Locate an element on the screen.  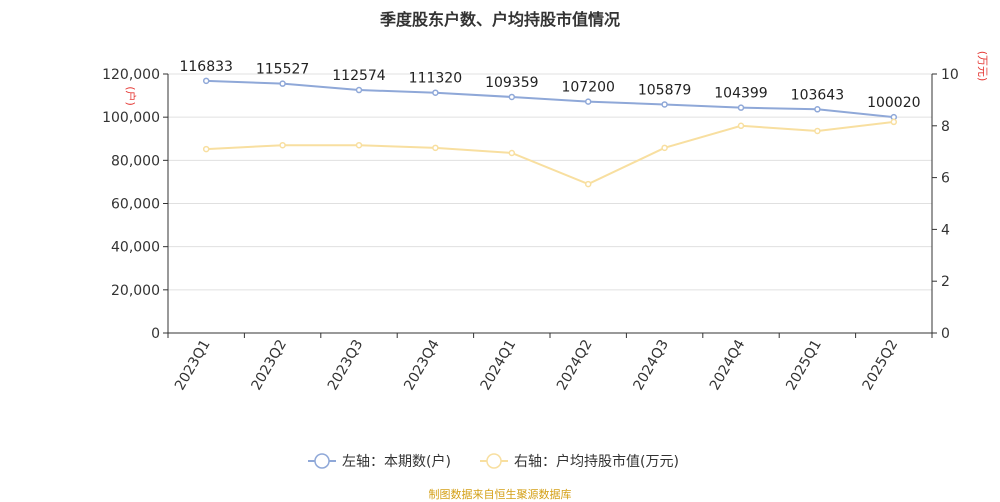
left-axis-tick-label: 40,000 is located at coordinates (135, 248).